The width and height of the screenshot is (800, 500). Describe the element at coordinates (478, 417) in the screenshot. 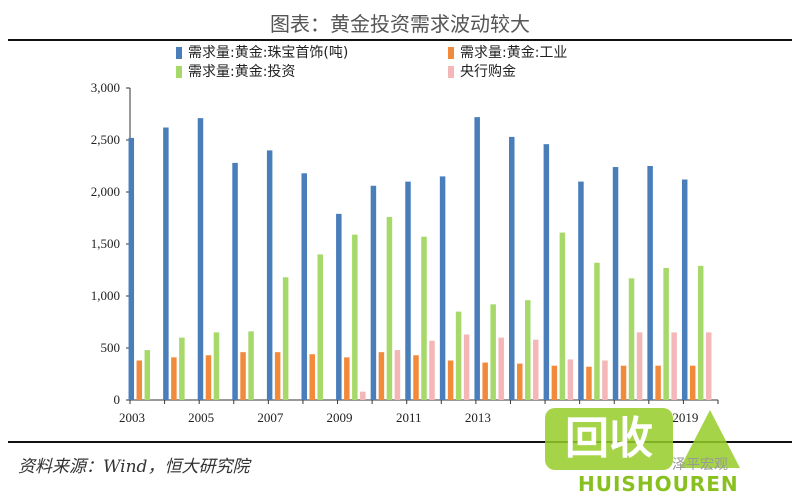

I see `x-tick-label: 2013` at that location.